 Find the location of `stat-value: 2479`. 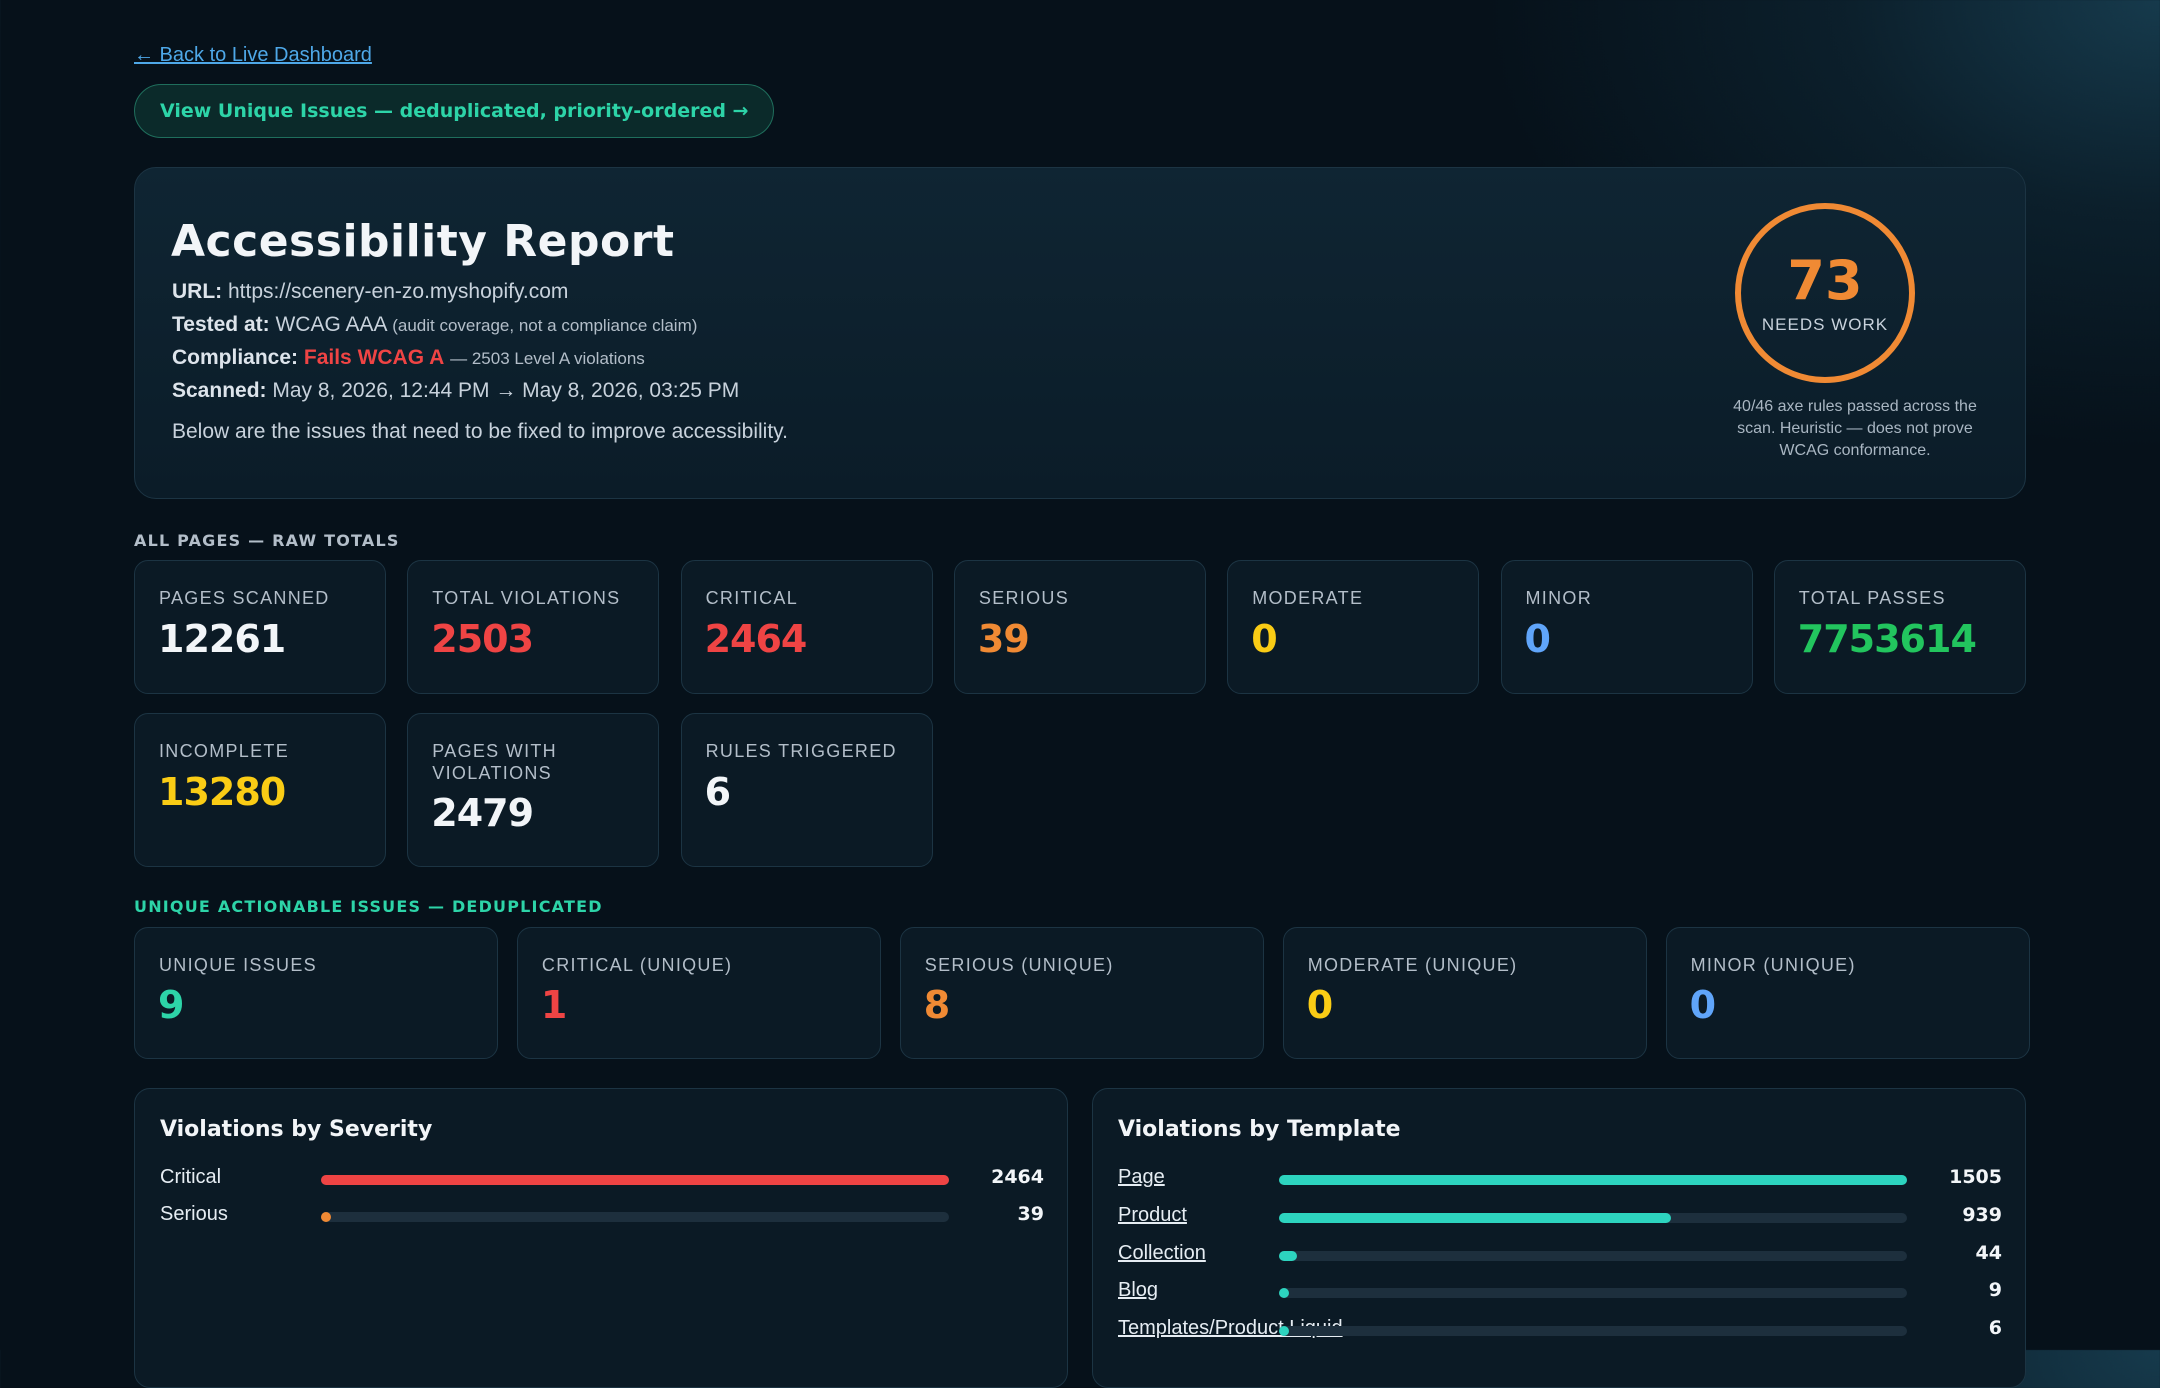

stat-value: 2479 is located at coordinates (482, 813).